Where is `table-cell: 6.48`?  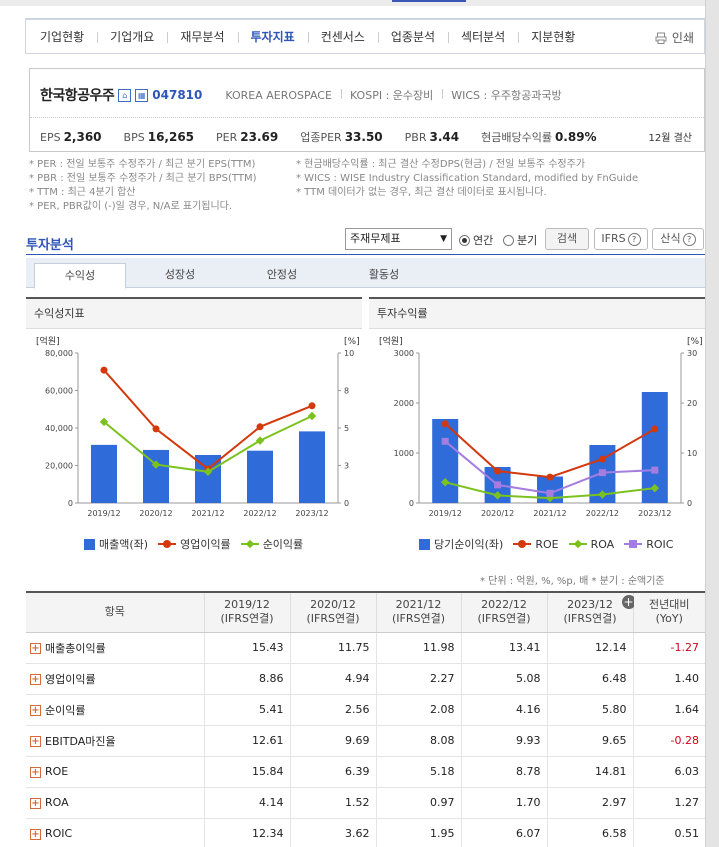 table-cell: 6.48 is located at coordinates (589, 679).